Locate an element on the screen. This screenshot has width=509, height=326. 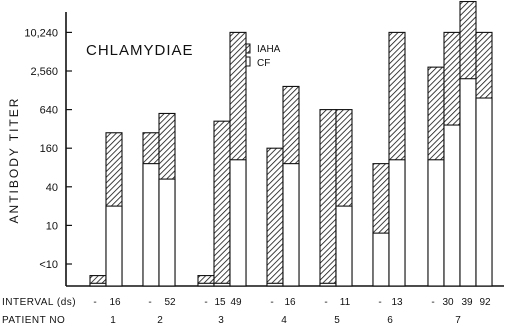
interval-label: 30 is located at coordinates (448, 302).